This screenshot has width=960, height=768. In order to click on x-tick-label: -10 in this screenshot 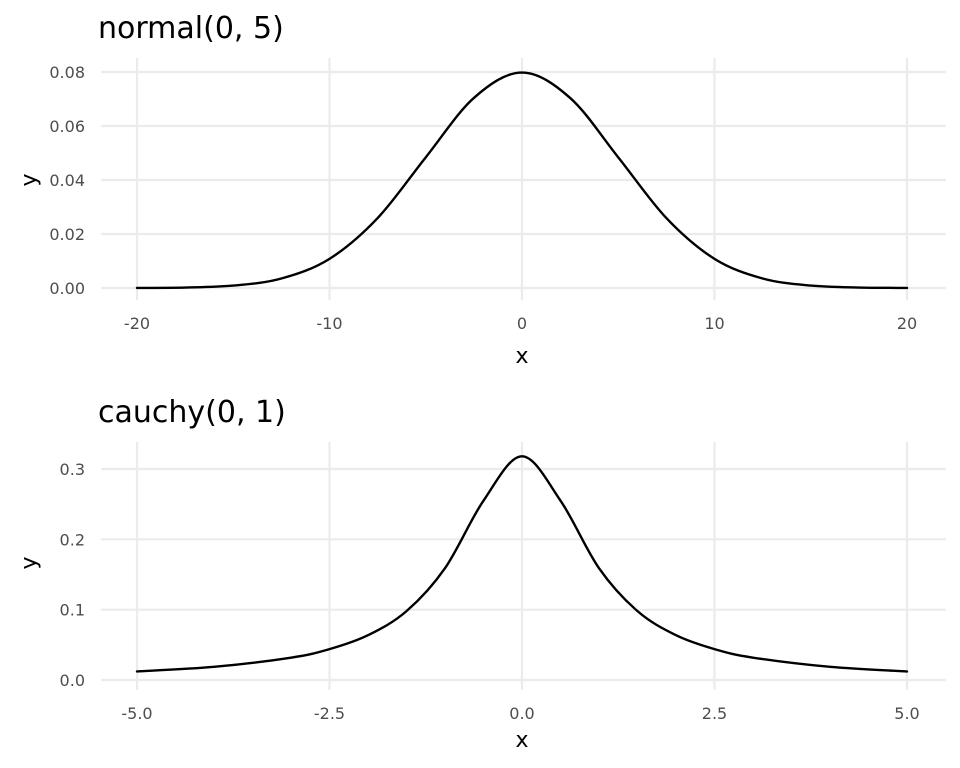, I will do `click(329, 323)`.